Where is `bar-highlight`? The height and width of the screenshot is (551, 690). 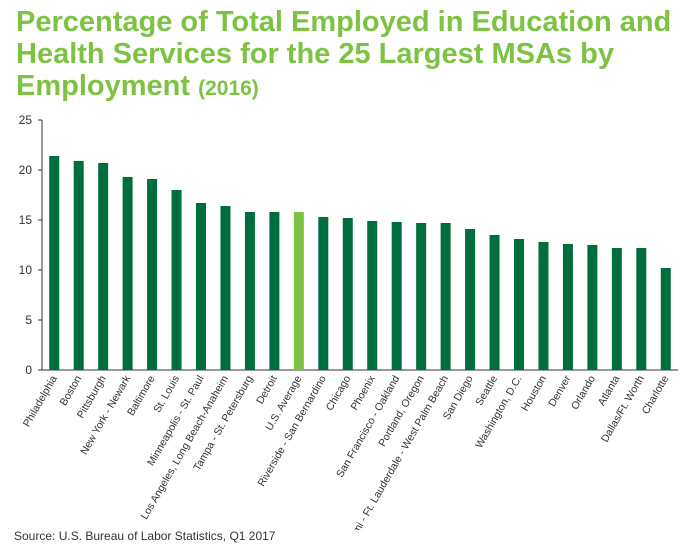
bar-highlight is located at coordinates (298, 291).